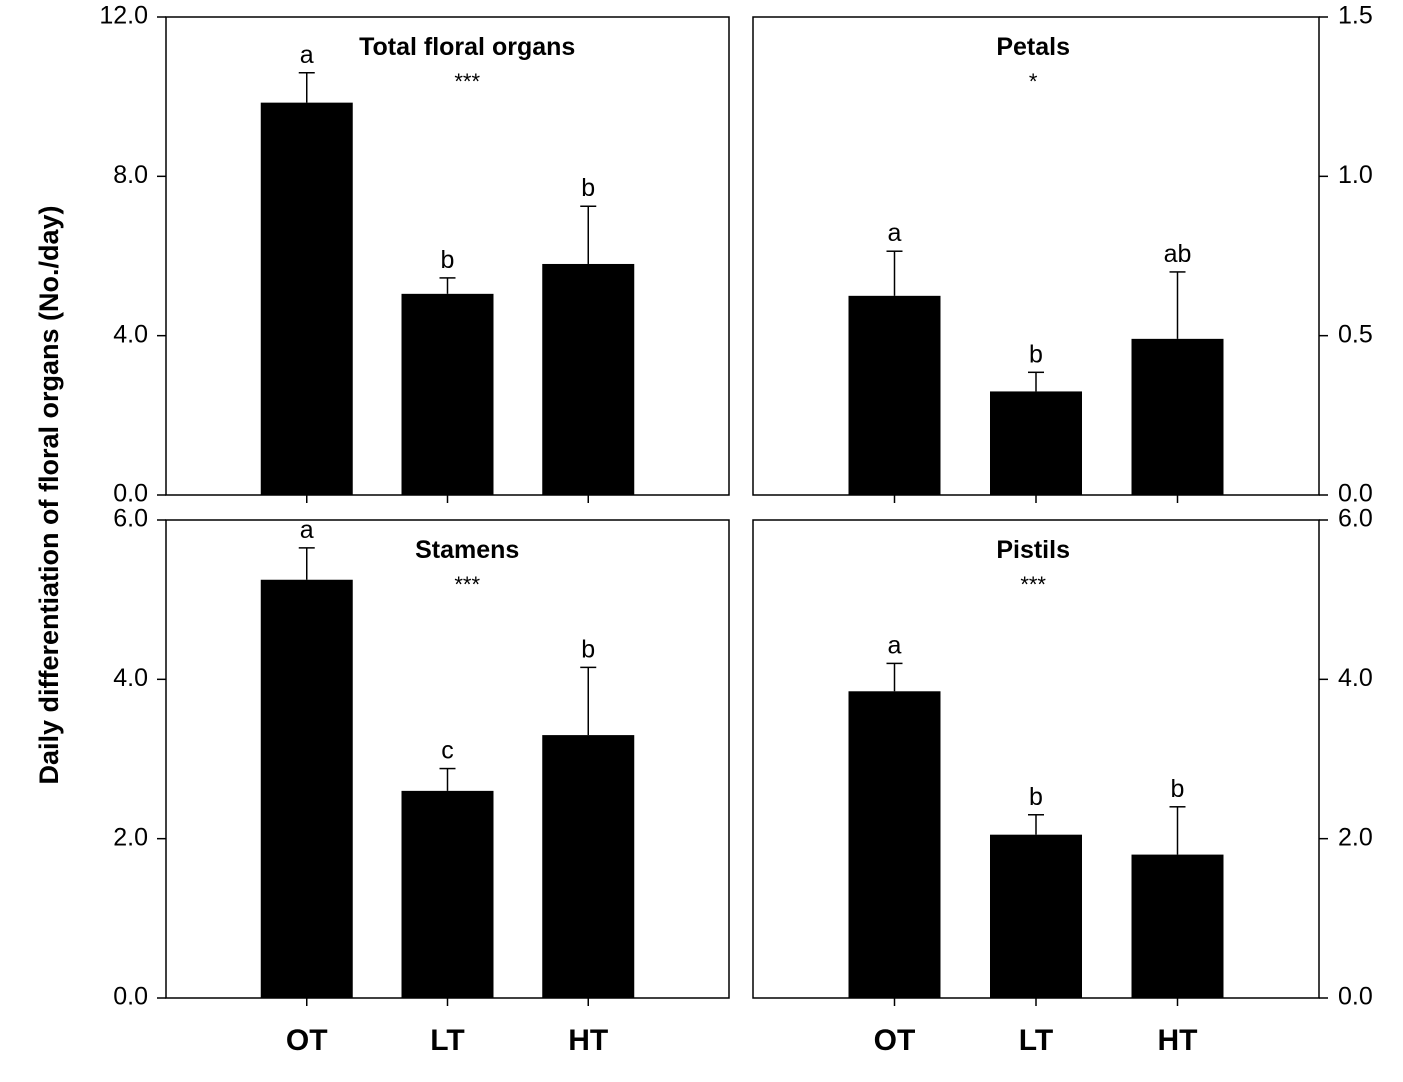 Image resolution: width=1403 pixels, height=1082 pixels. Describe the element at coordinates (1355, 16) in the screenshot. I see `y-tick-label: 1.5` at that location.